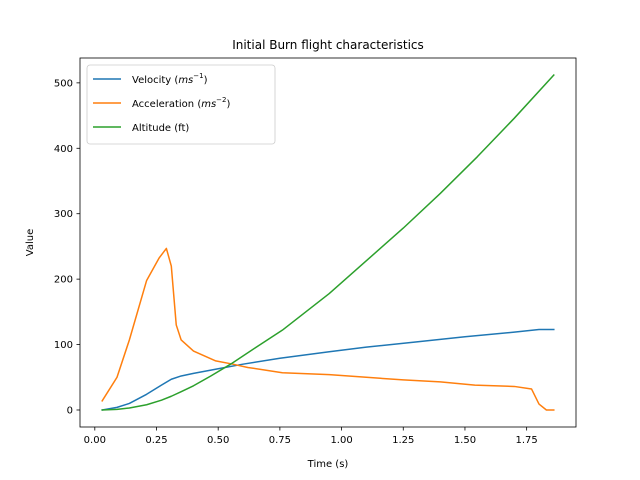 Image resolution: width=640 pixels, height=480 pixels. Describe the element at coordinates (70, 410) in the screenshot. I see `y-tick-label: 0` at that location.